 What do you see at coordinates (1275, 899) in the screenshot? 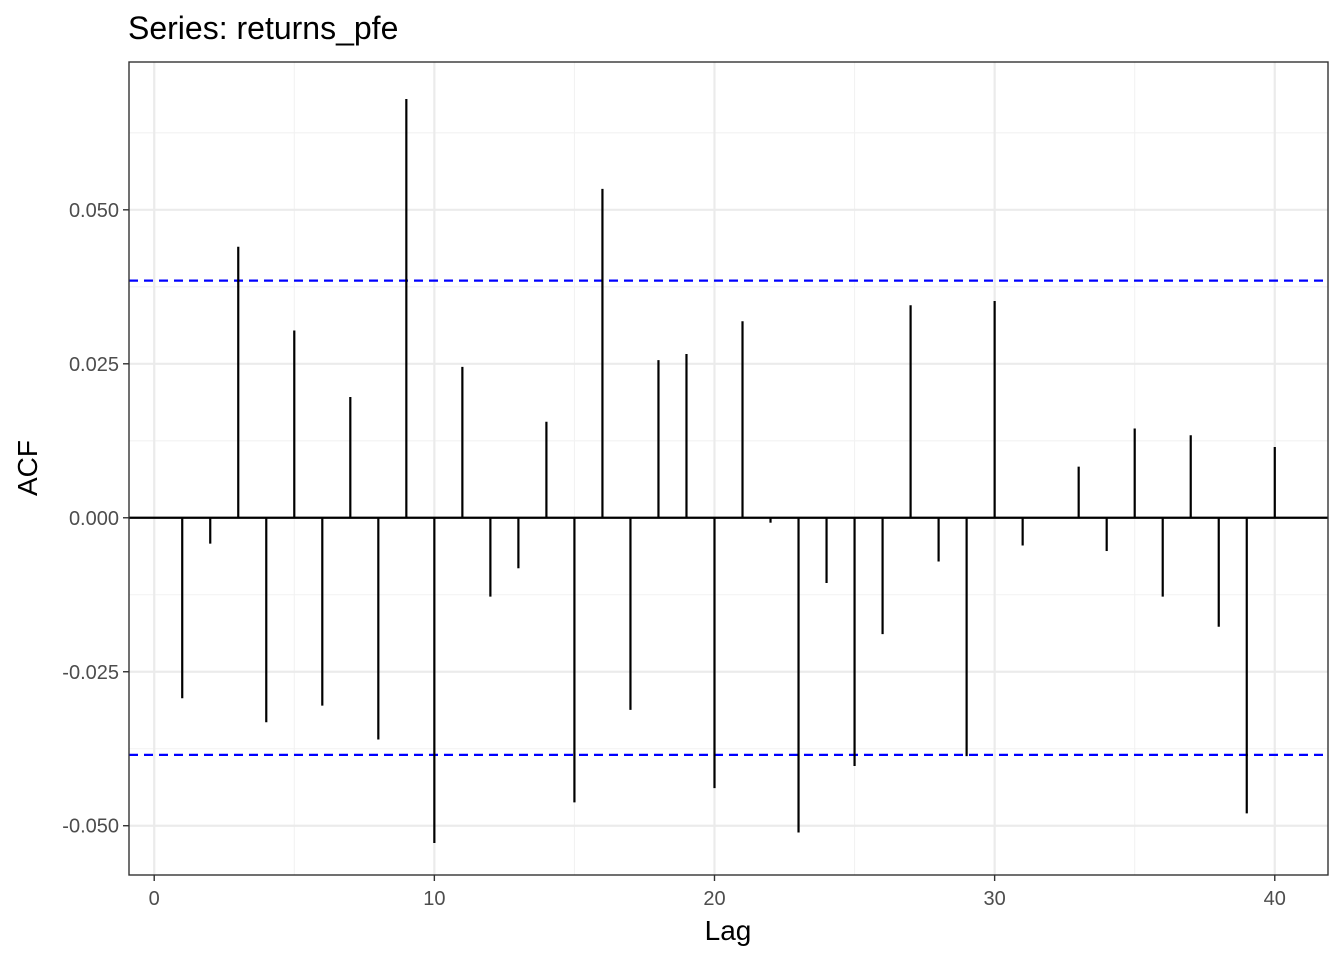
I see `x-tick-label: 40` at bounding box center [1275, 899].